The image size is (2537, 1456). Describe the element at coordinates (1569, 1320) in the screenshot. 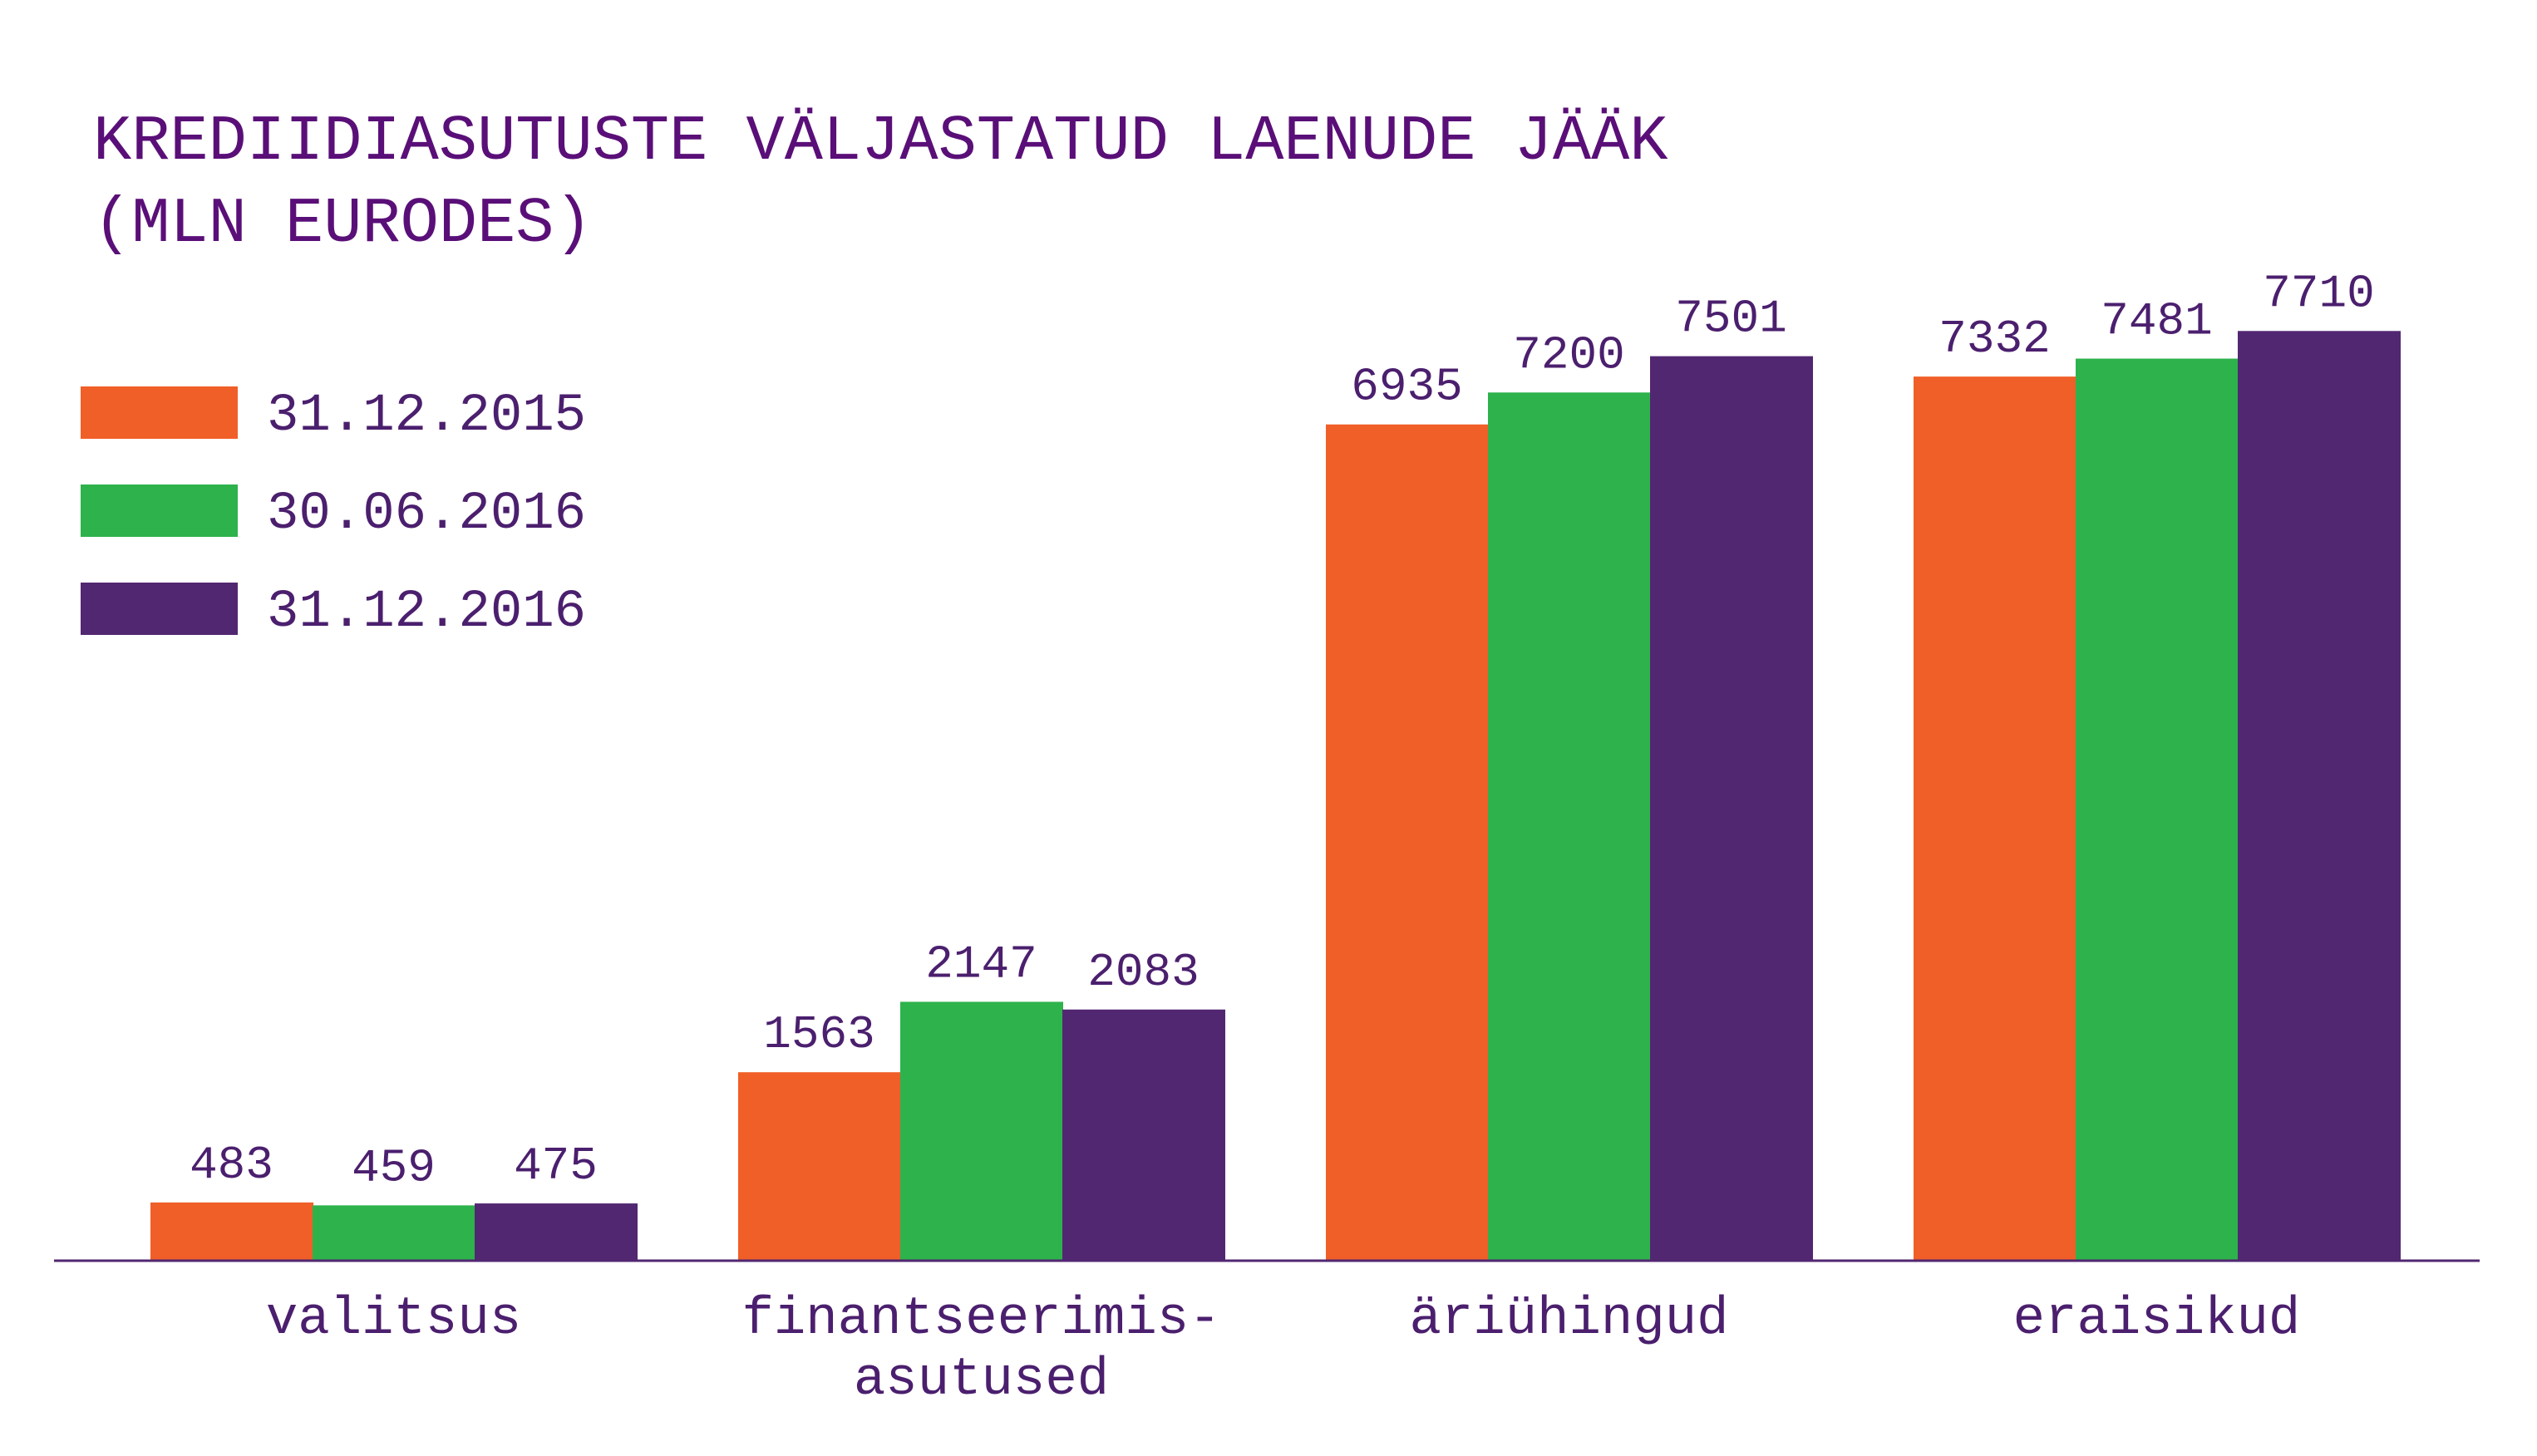

I see `category-label: äriühingud` at that location.